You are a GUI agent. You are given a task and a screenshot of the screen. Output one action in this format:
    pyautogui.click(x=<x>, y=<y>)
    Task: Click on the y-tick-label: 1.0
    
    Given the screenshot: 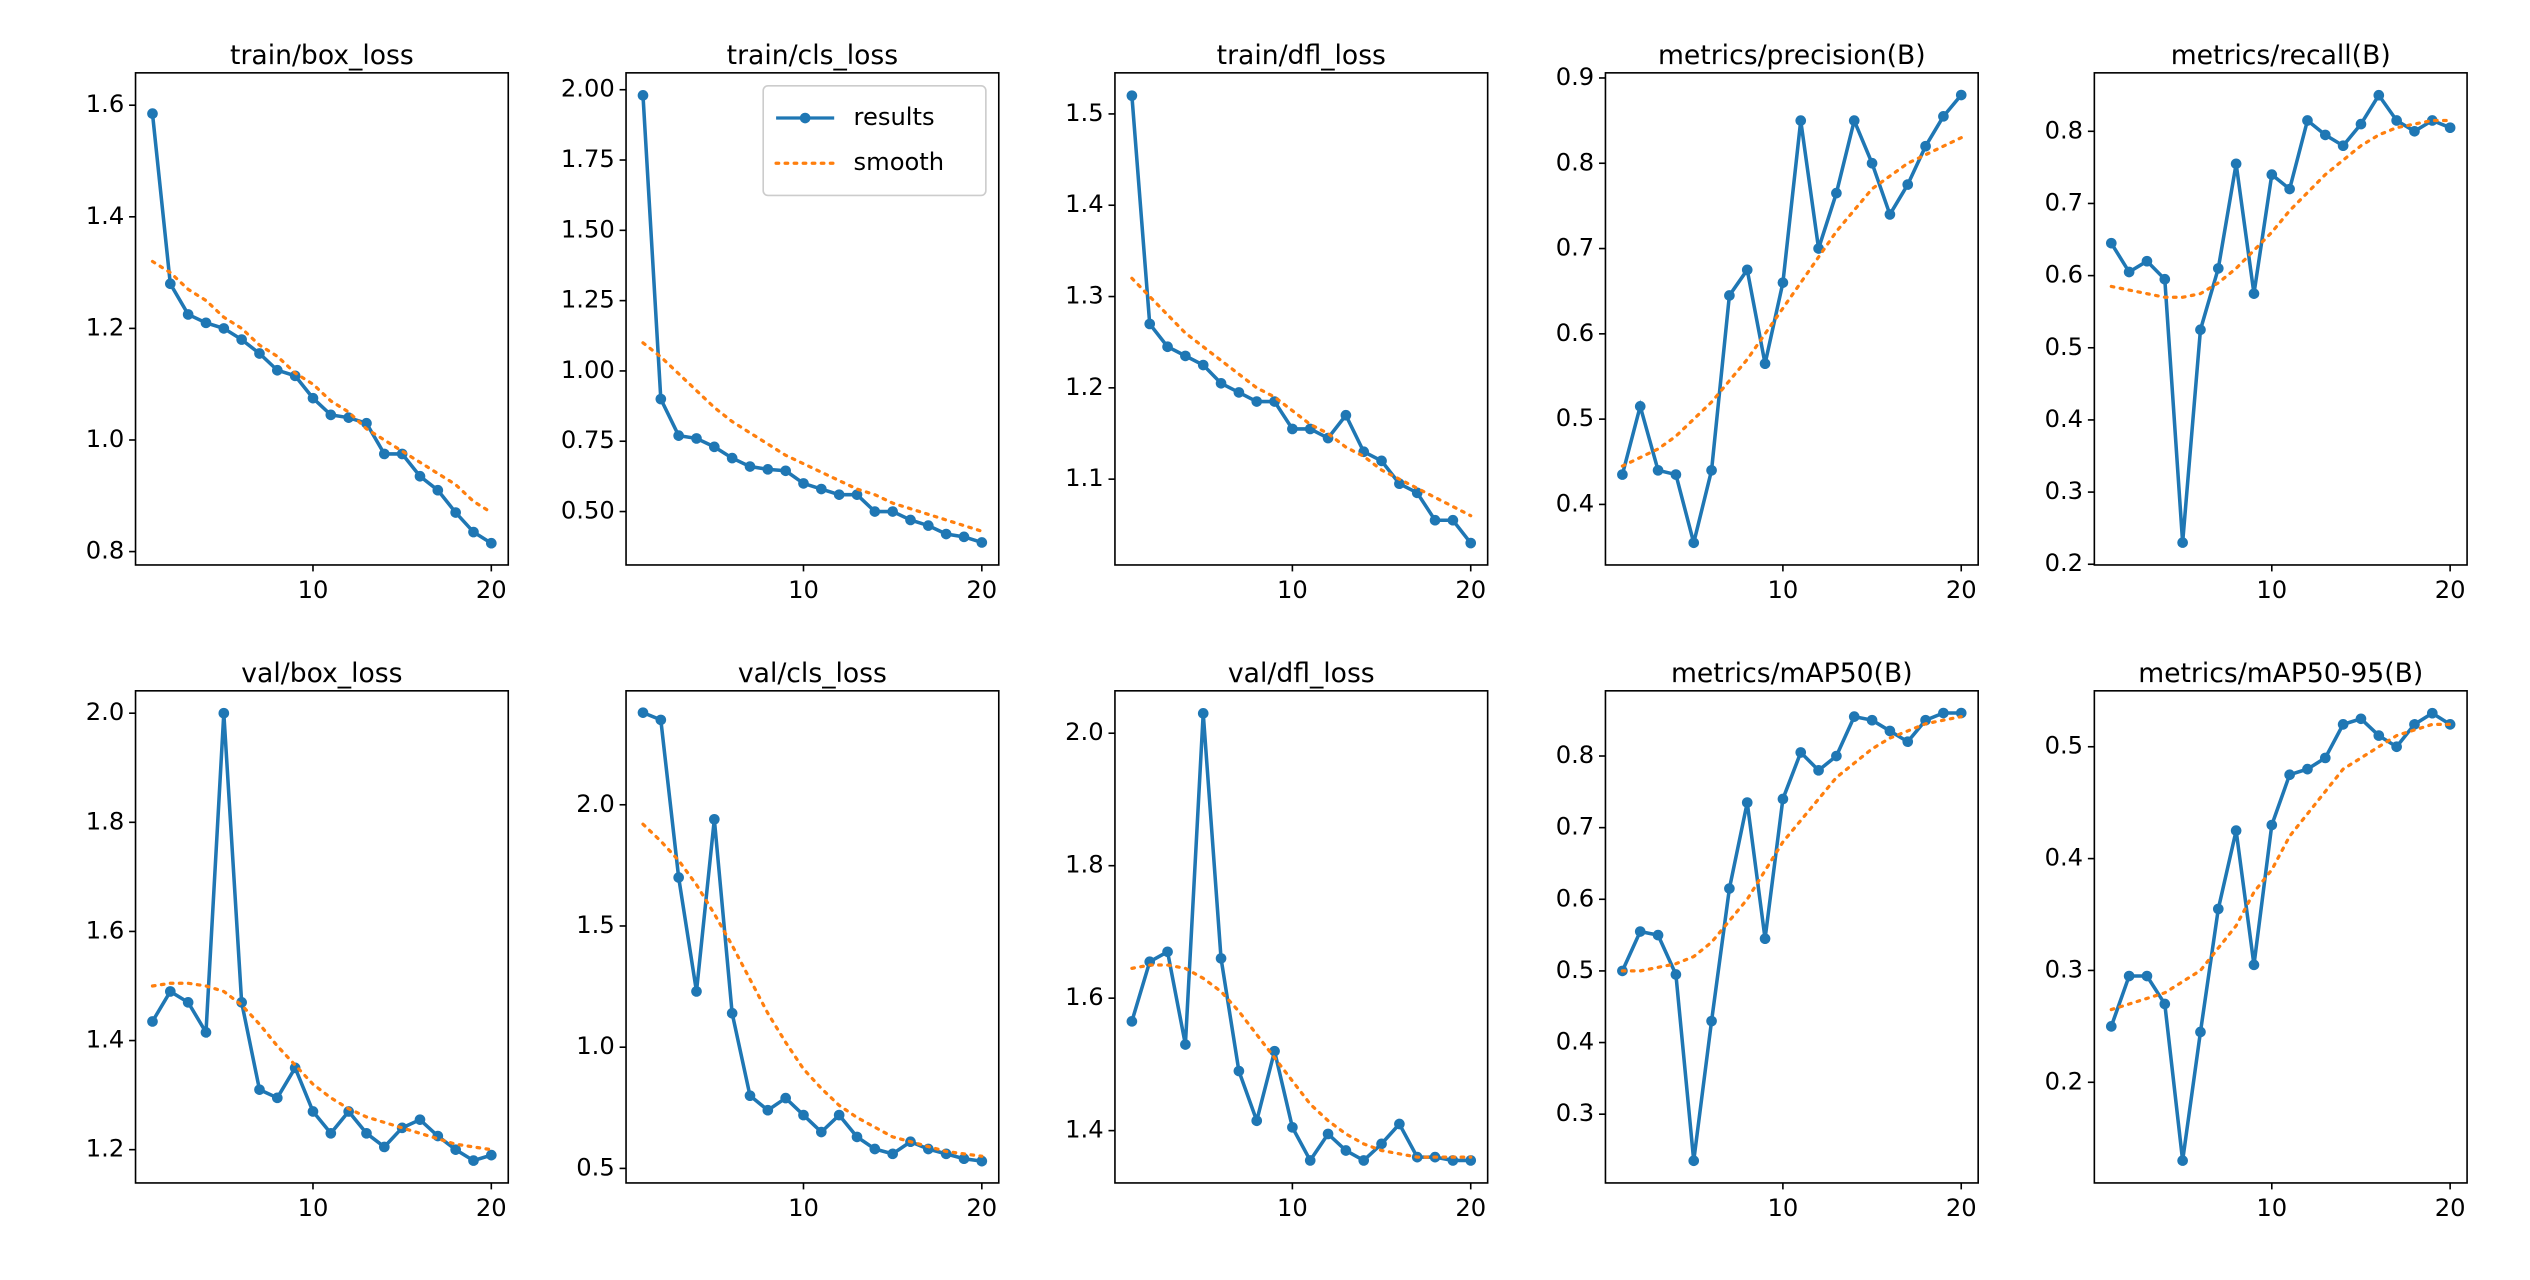 What is the action you would take?
    pyautogui.click(x=105, y=439)
    